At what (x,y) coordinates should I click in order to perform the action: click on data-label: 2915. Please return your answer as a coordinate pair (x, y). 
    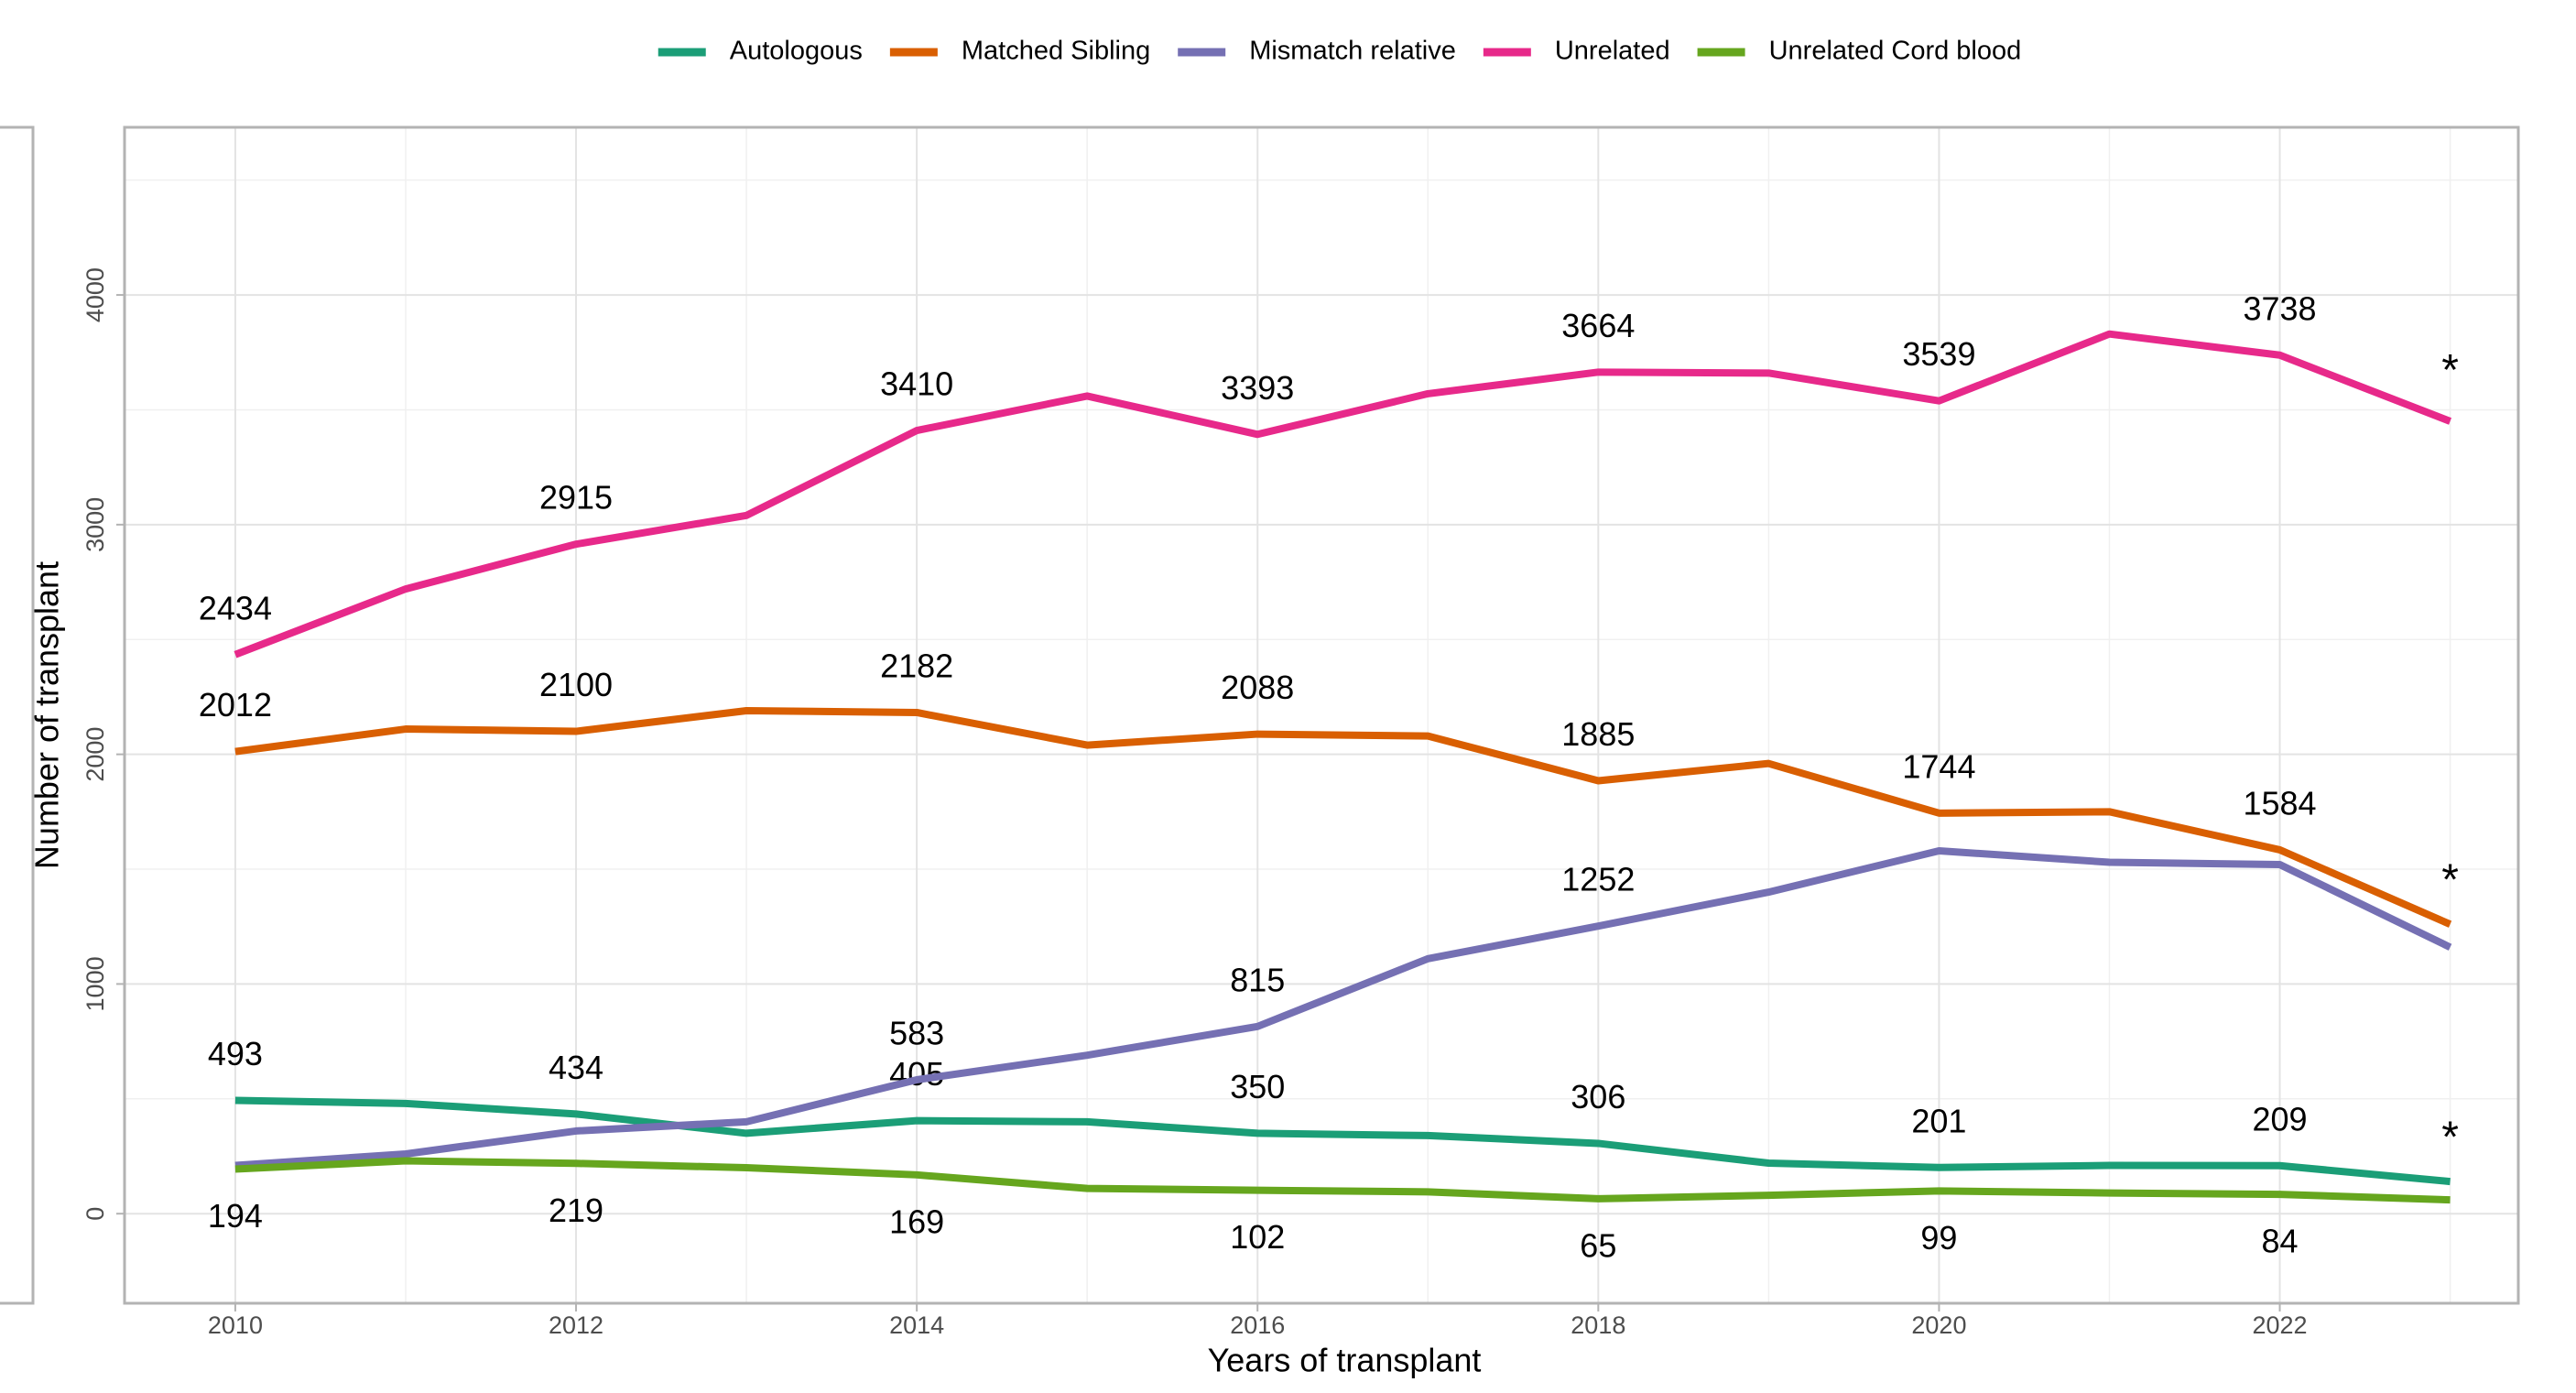
    Looking at the image, I should click on (576, 498).